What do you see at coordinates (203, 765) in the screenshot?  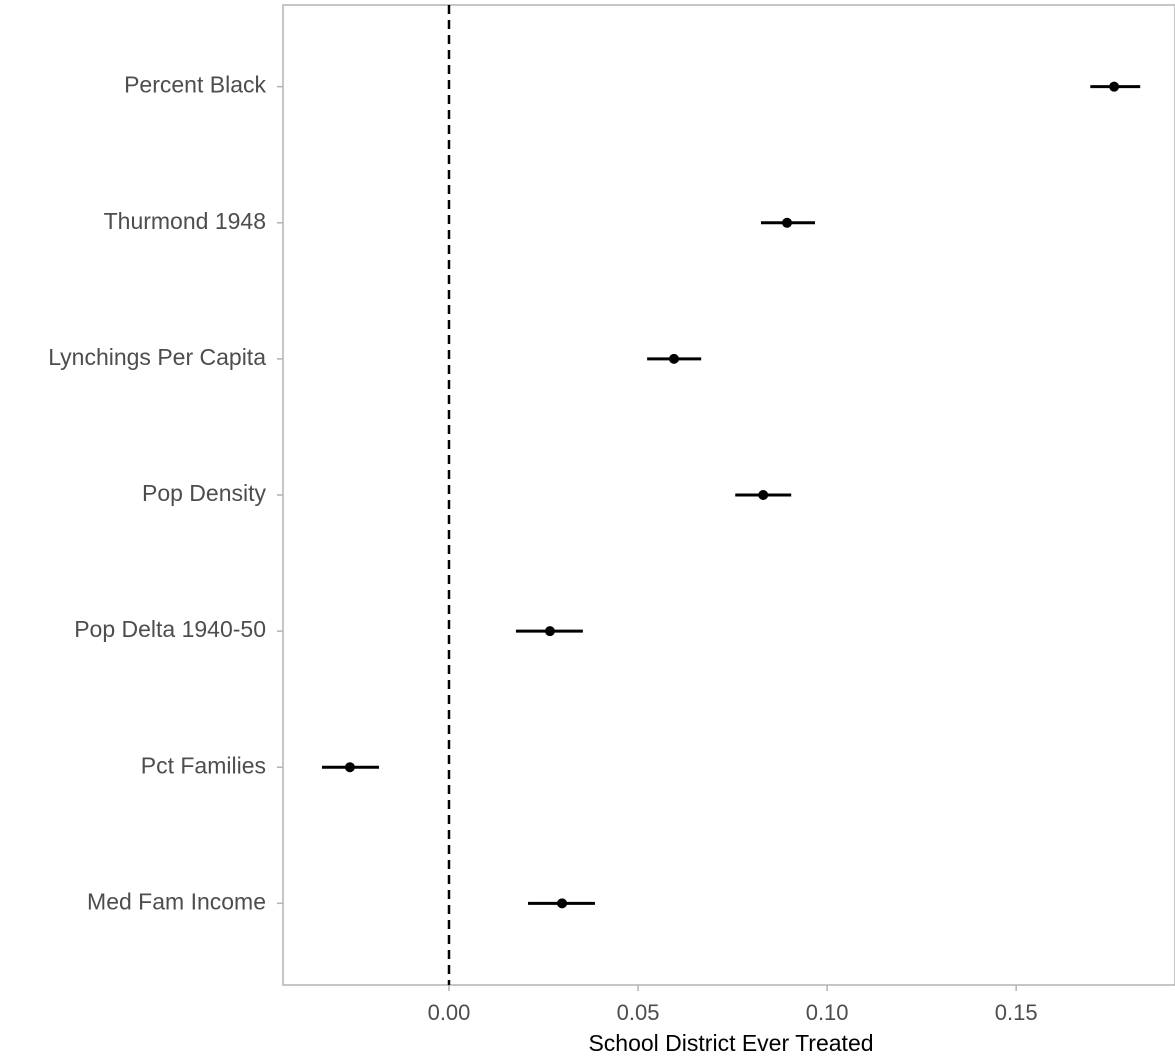 I see `y-tick-label: Pct Families` at bounding box center [203, 765].